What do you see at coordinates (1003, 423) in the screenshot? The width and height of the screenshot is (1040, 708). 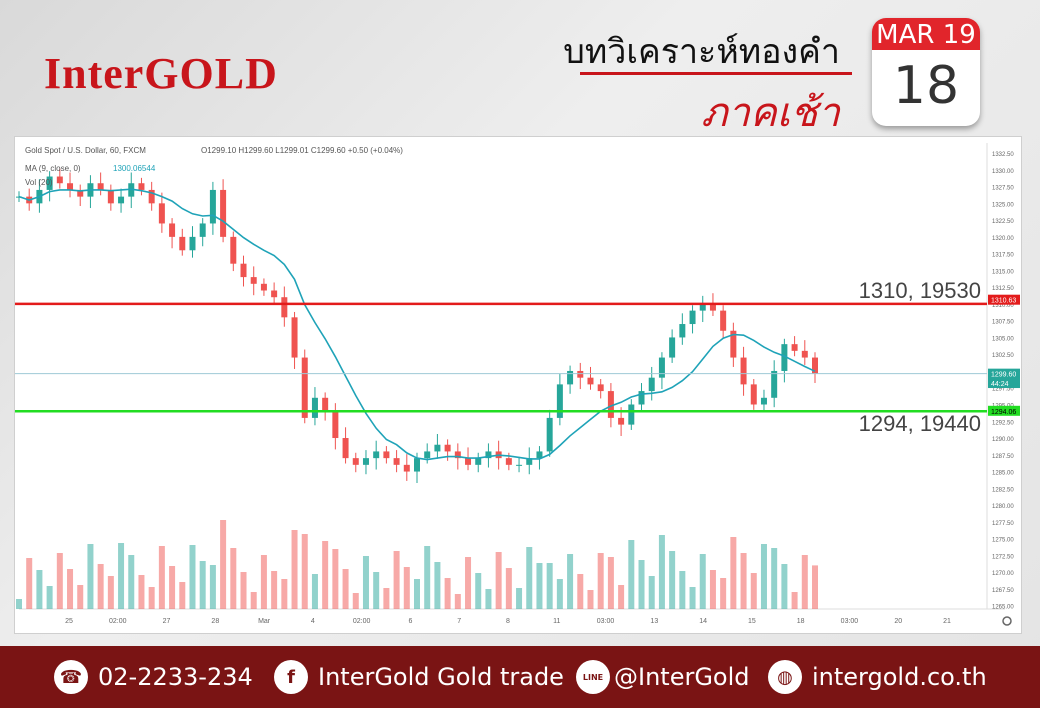 I see `y-tick-label: 1292.50` at bounding box center [1003, 423].